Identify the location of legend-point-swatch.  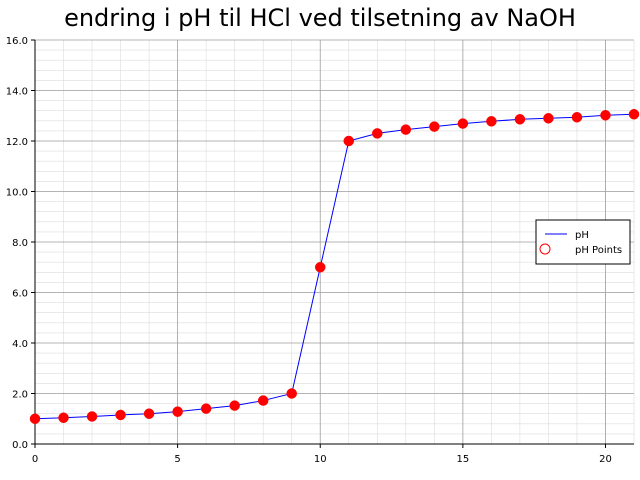
(545, 249).